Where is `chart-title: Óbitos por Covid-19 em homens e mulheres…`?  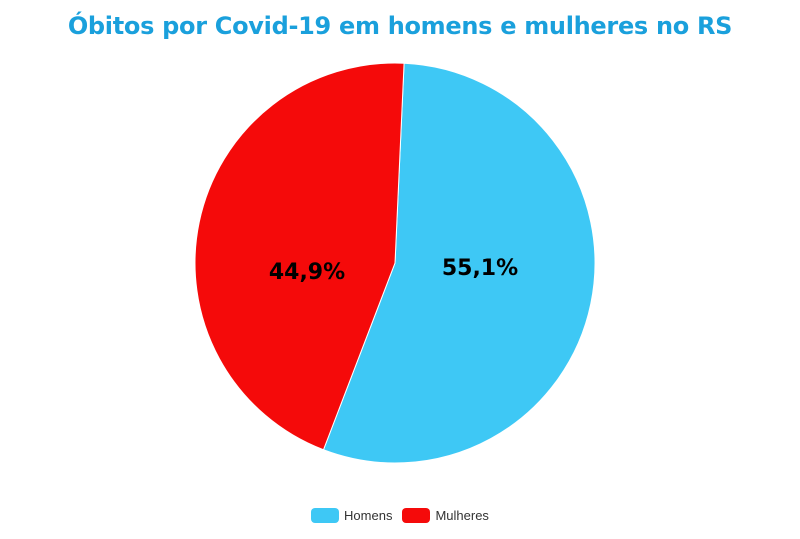 chart-title: Óbitos por Covid-19 em homens e mulheres… is located at coordinates (400, 26).